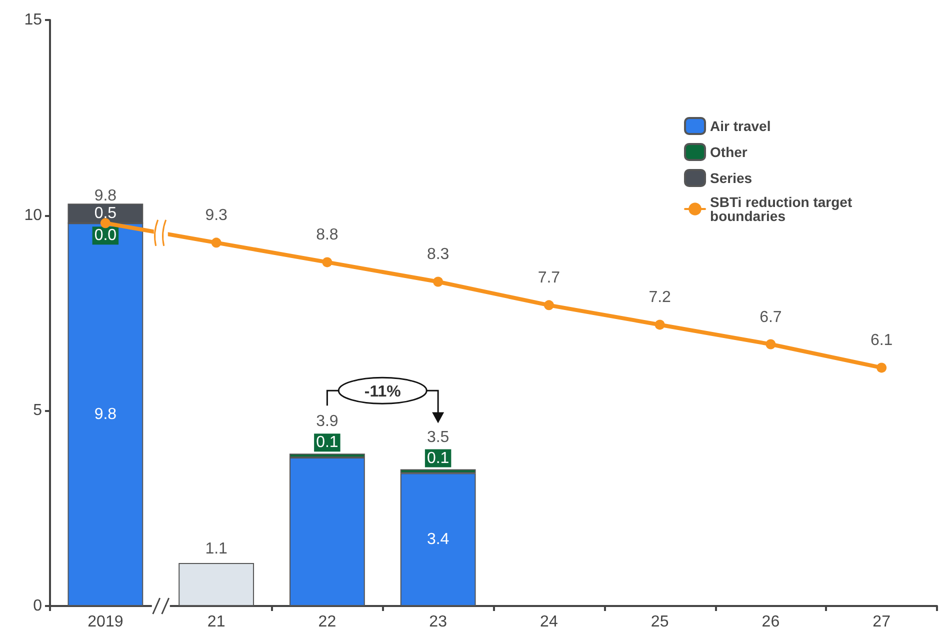  What do you see at coordinates (216, 622) in the screenshot?
I see `x-tick-label: 21` at bounding box center [216, 622].